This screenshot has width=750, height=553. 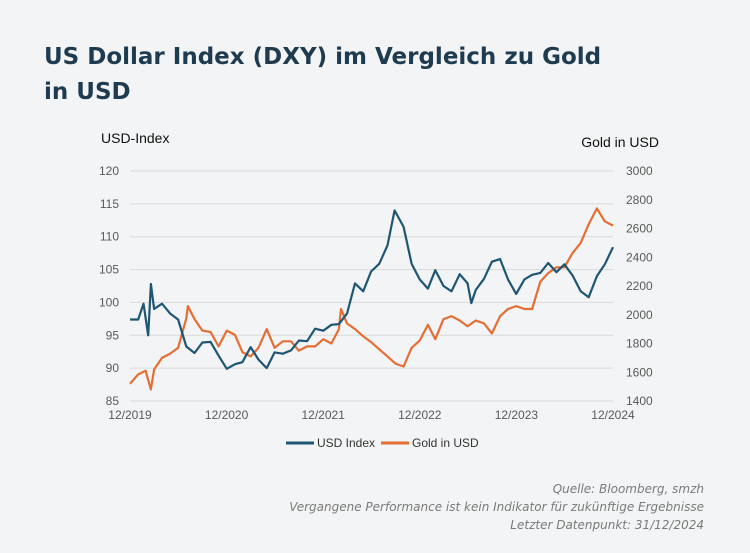 I want to click on right-axis-ticks: 1400 1600 1800 2000 2200 2400 2600 2800 3000, so click(x=639, y=286).